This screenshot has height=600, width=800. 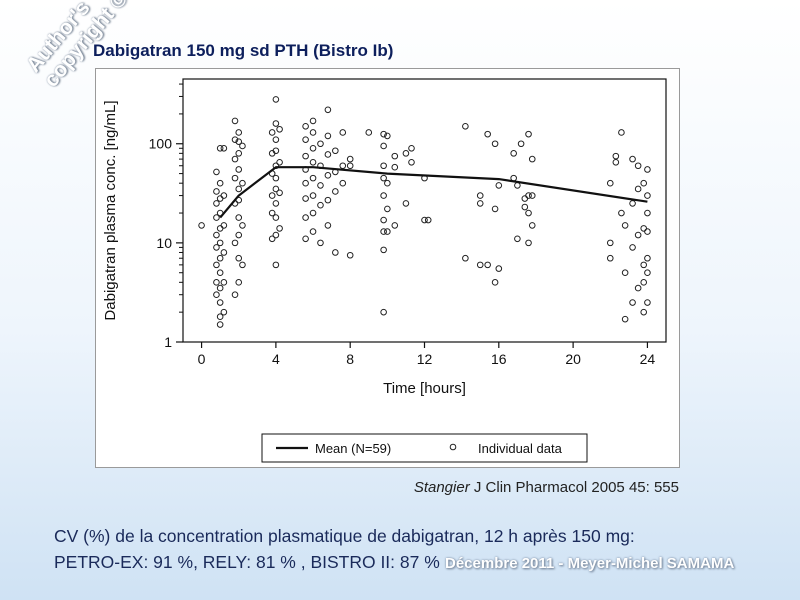 I want to click on legend-circle-swatch, so click(x=453, y=447).